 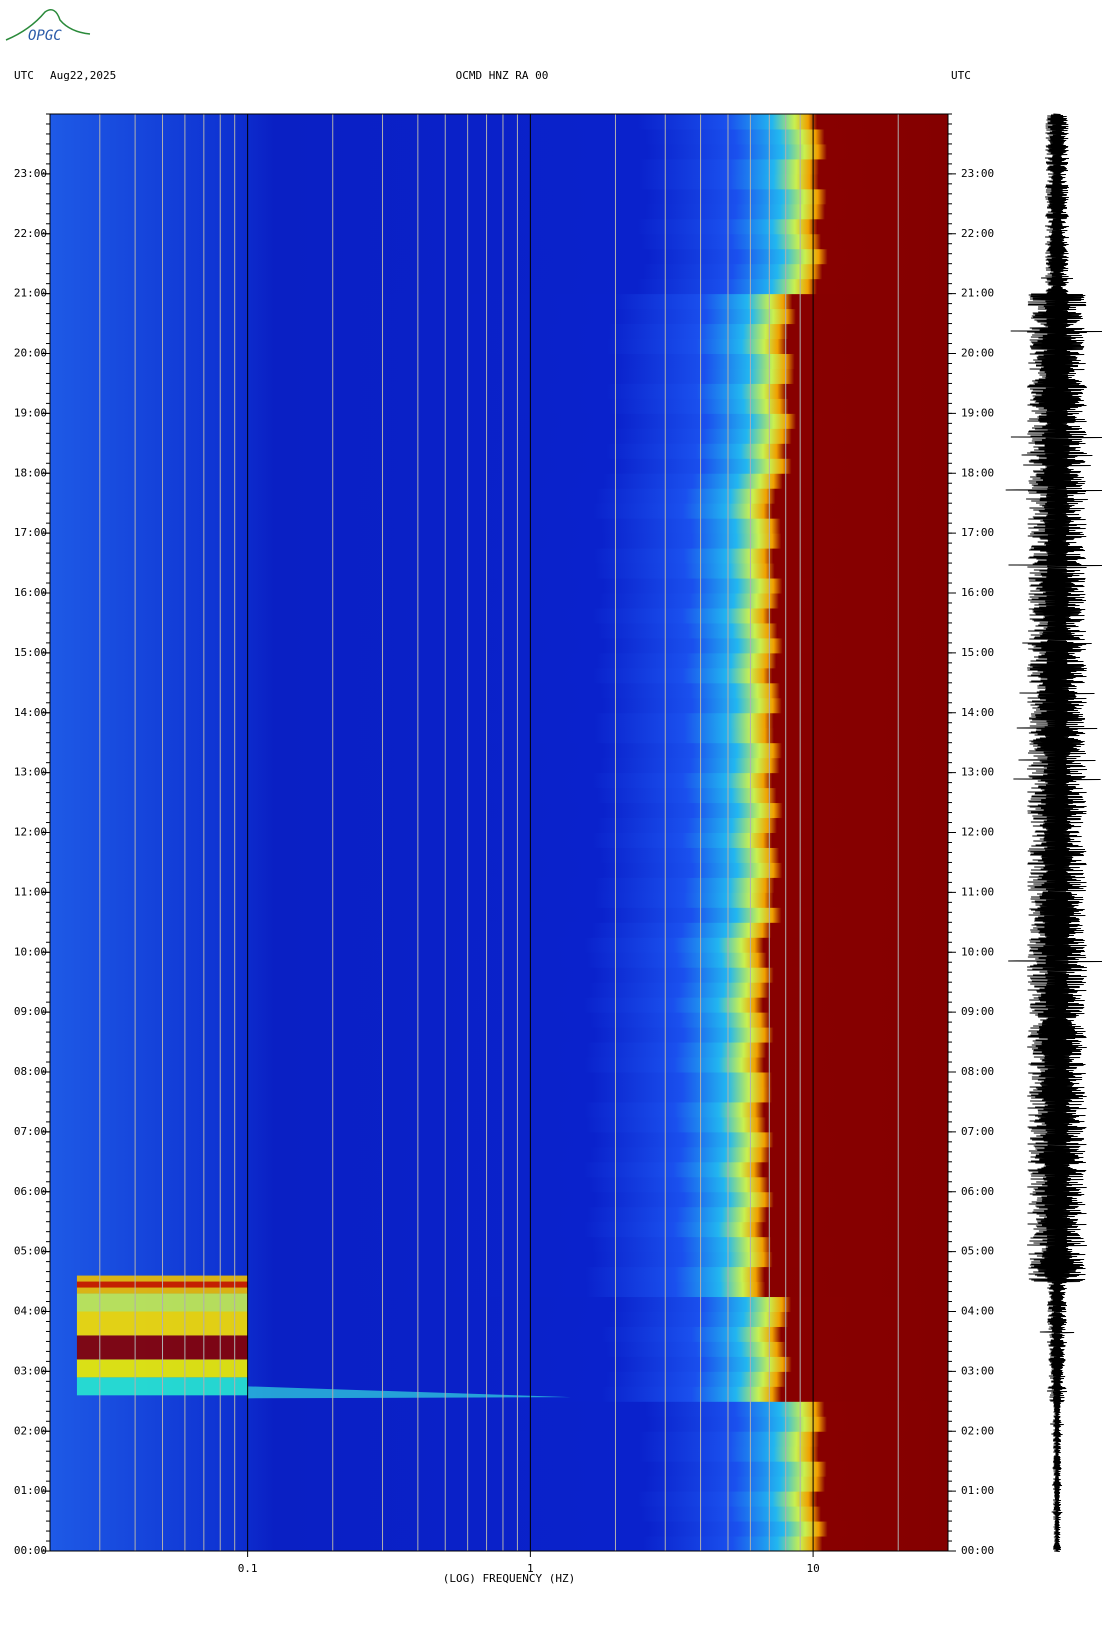 I want to click on y-tick-label: 01:00, so click(x=30, y=1490).